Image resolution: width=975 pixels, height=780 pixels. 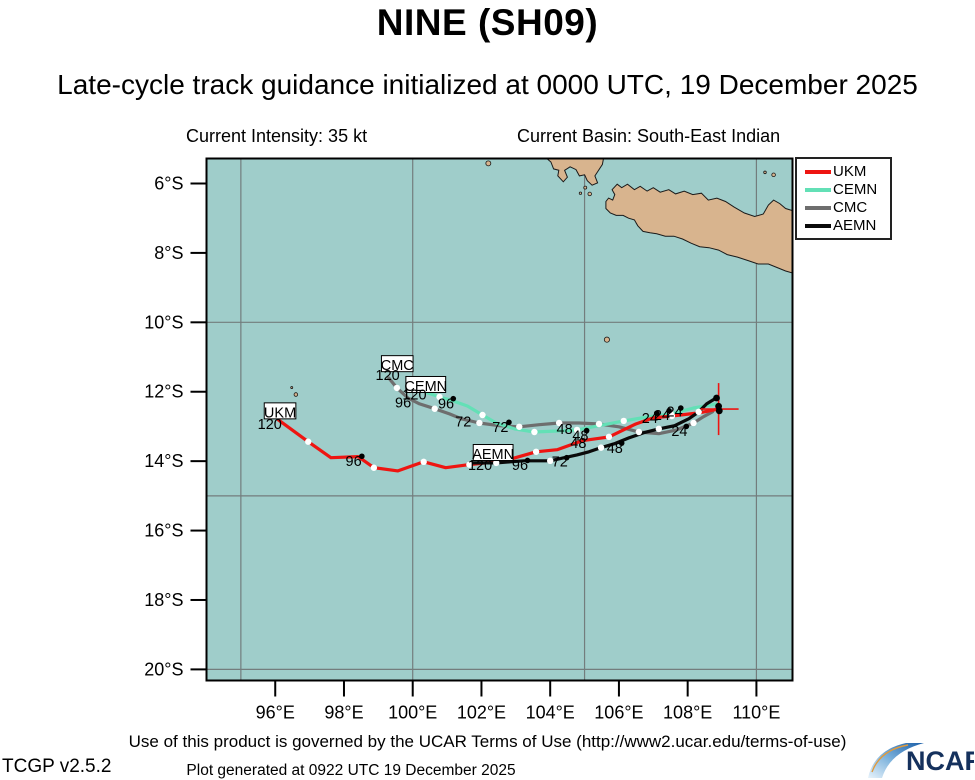 I want to click on y-tick-label: 16°S, so click(x=163, y=531).